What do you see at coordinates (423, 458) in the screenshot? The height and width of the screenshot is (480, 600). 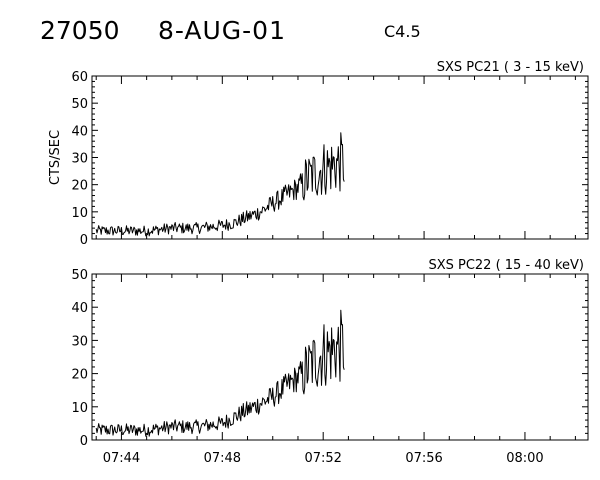 I see `x-tick-label: 07:56` at bounding box center [423, 458].